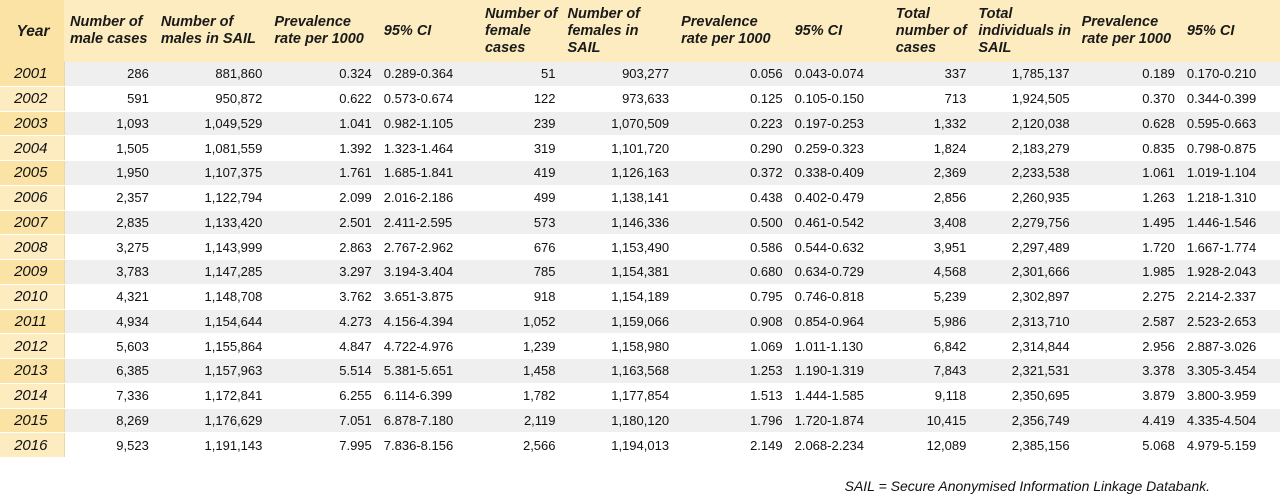 The height and width of the screenshot is (498, 1280). I want to click on table-cell: 0.586, so click(732, 247).